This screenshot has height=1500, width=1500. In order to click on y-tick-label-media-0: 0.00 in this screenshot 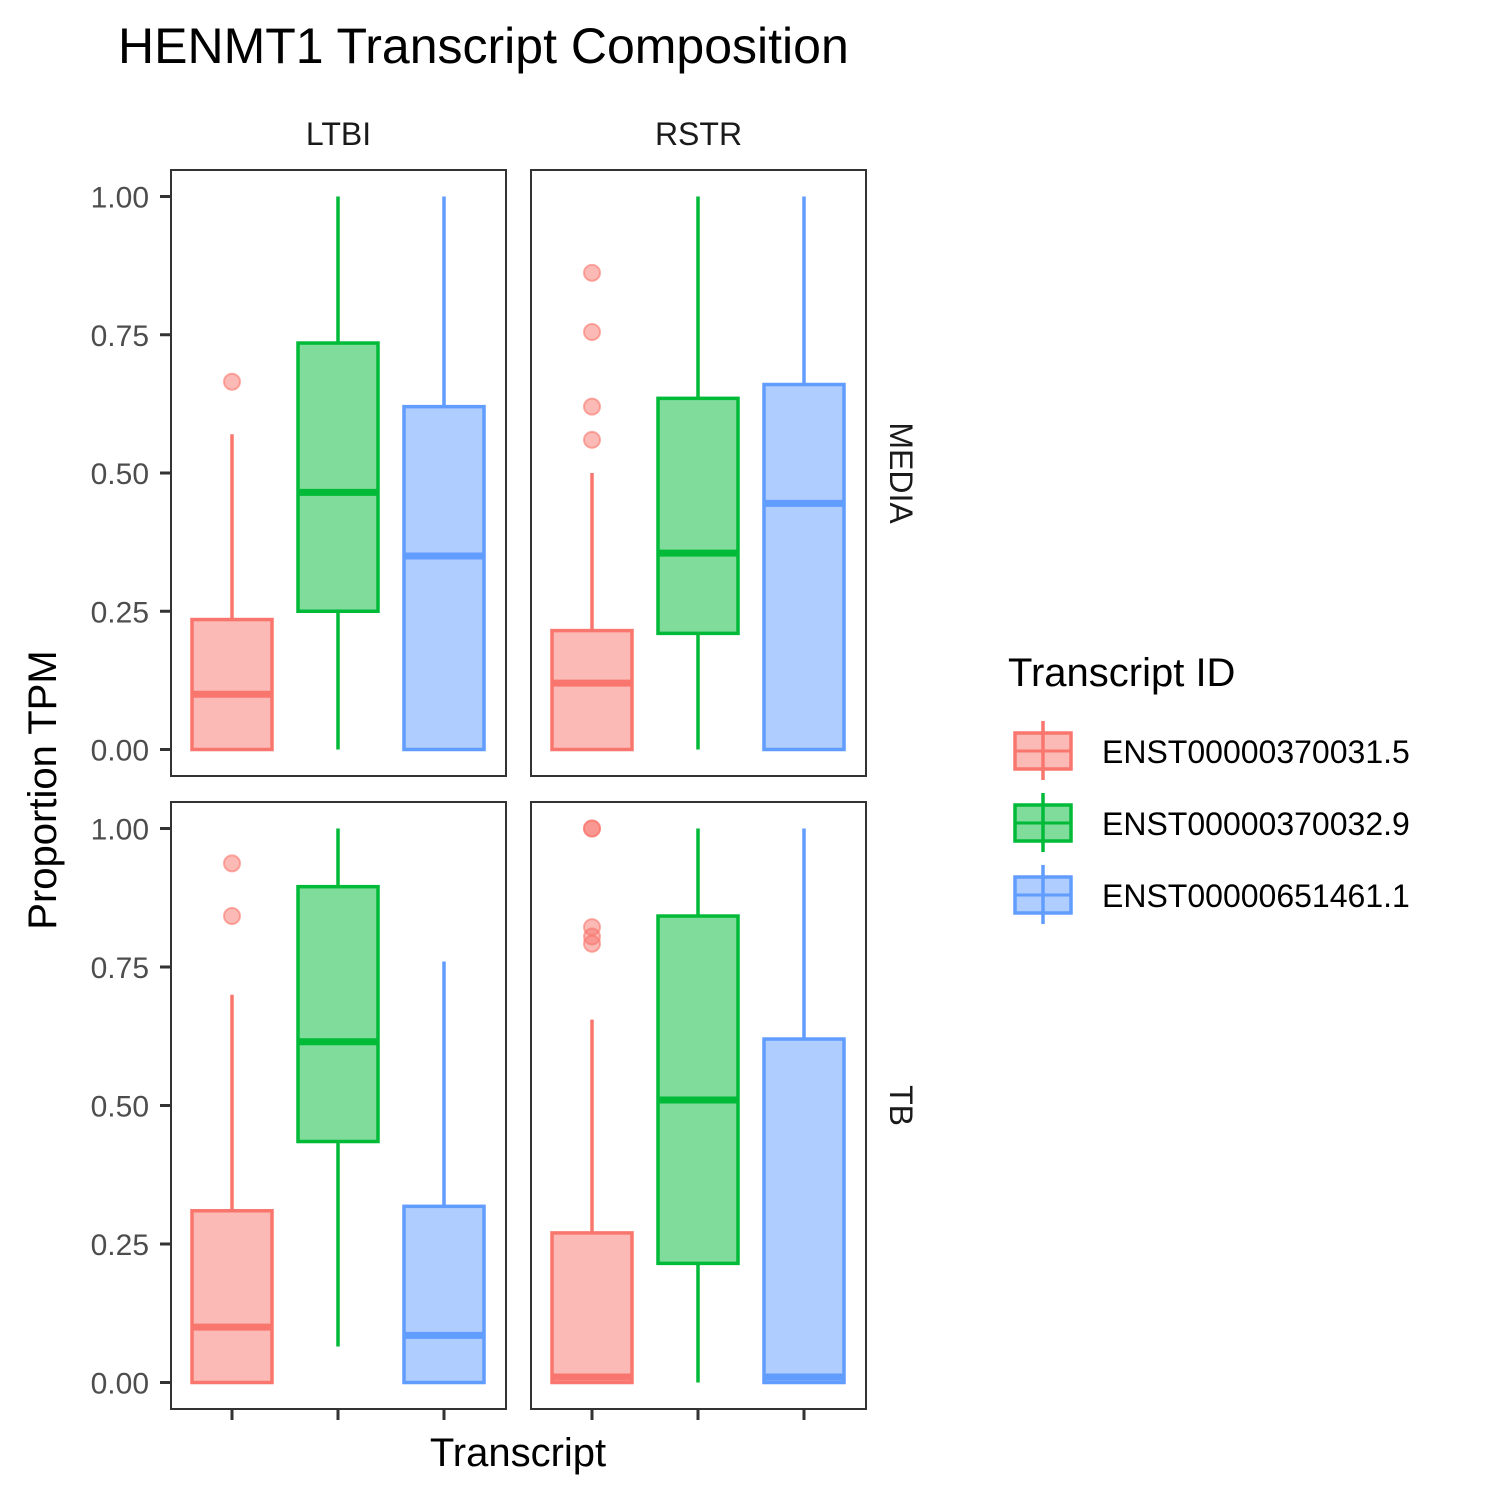, I will do `click(120, 751)`.